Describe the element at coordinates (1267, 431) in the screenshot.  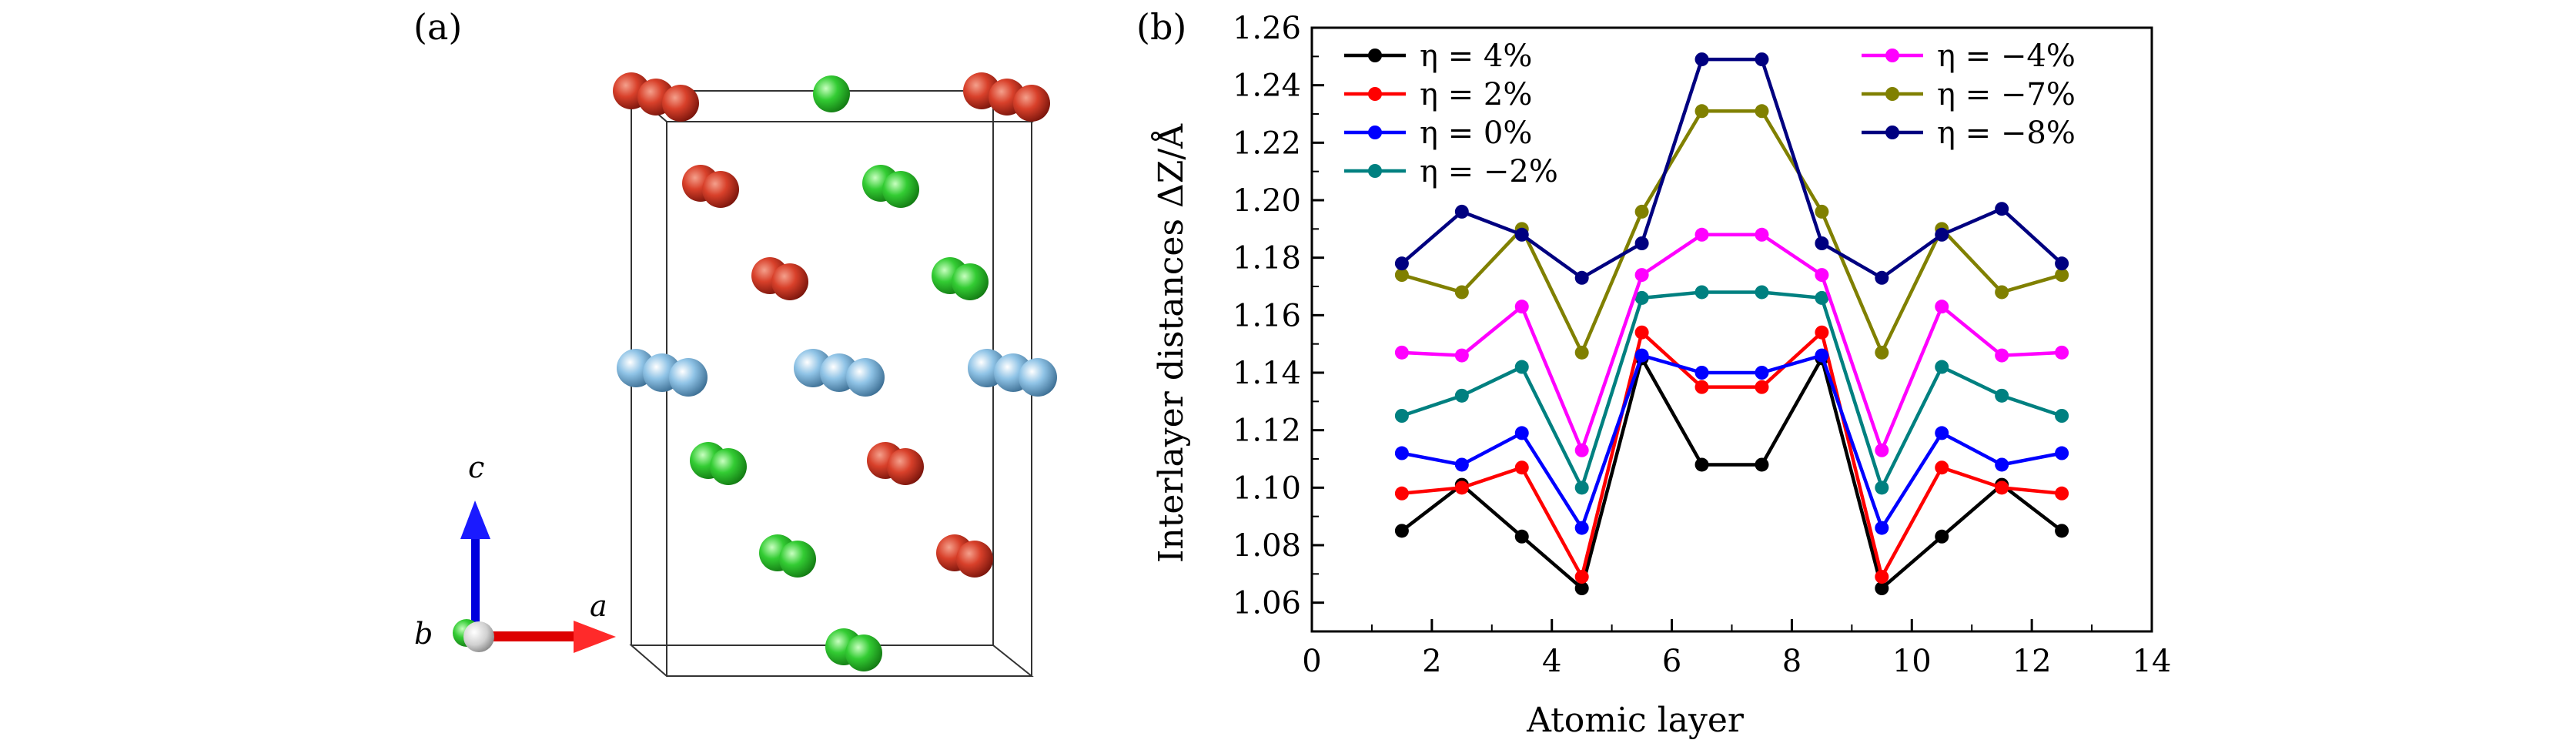
I see `y-tick-label: 1.12` at that location.